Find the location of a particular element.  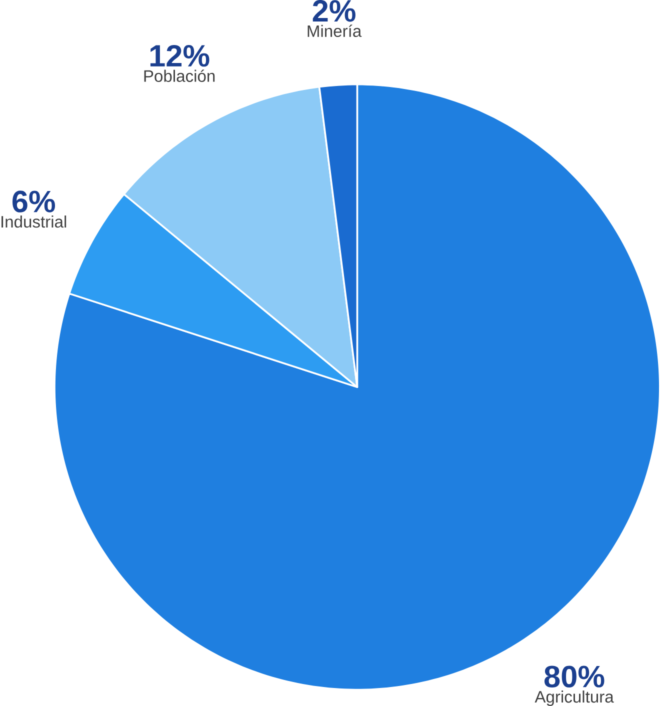

slice-label: Agricultura is located at coordinates (574, 698).